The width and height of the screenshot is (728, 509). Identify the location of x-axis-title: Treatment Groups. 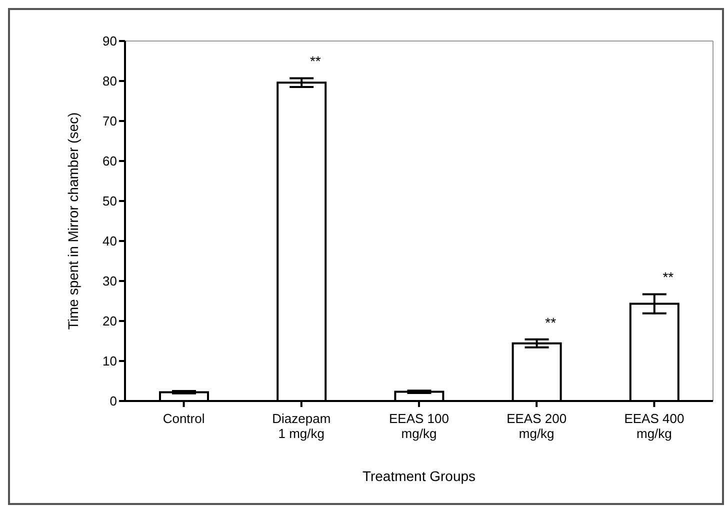
(419, 476).